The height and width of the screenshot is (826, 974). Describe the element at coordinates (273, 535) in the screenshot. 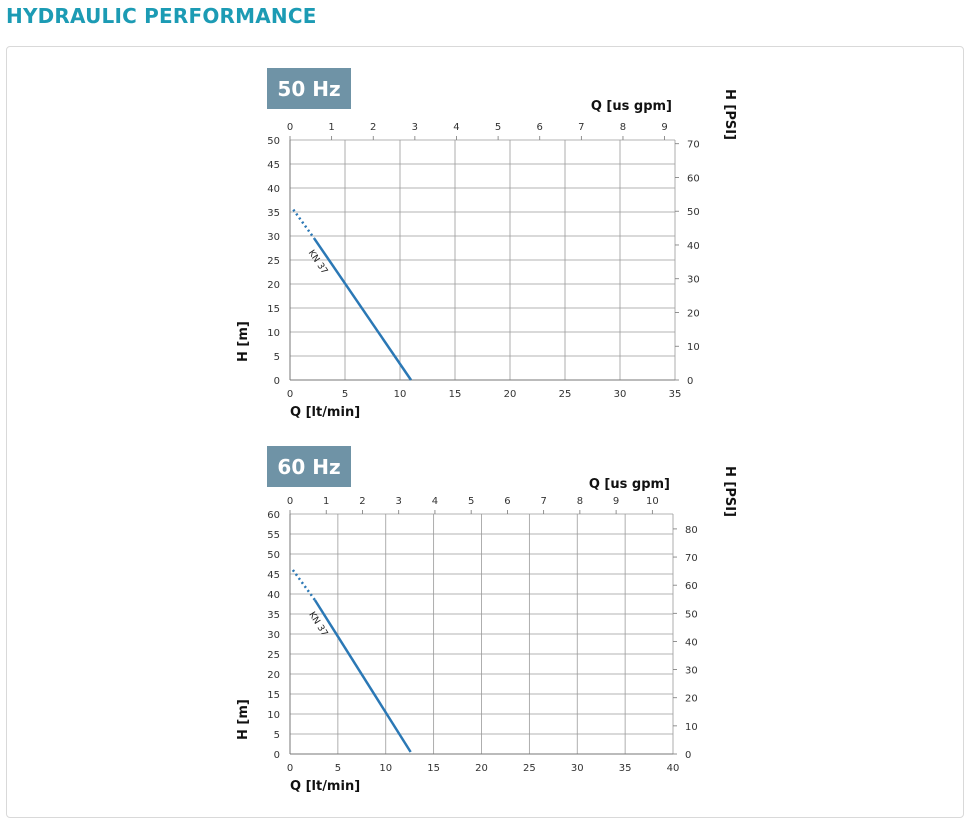

I see `y-tick-label: 55` at that location.